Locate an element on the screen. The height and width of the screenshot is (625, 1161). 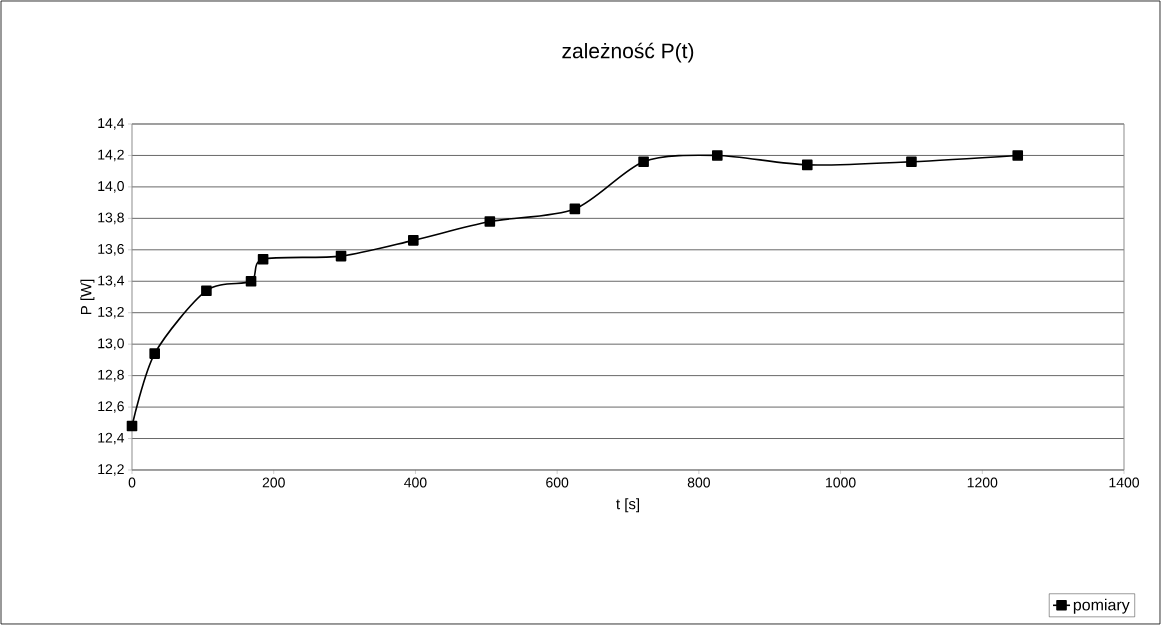
y-tick-label: 13,4 is located at coordinates (111, 281).